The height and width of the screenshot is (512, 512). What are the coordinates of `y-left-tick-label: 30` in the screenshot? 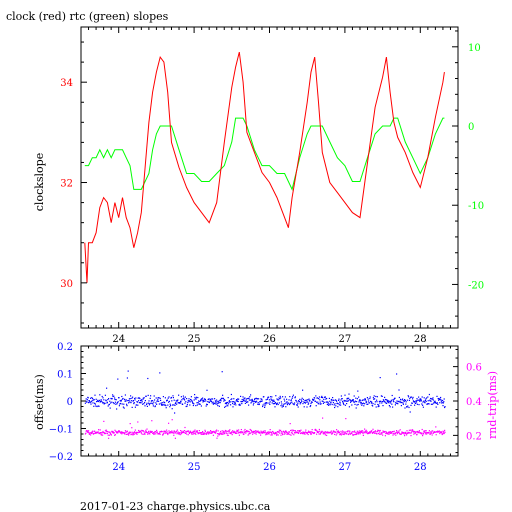 It's located at (66, 284).